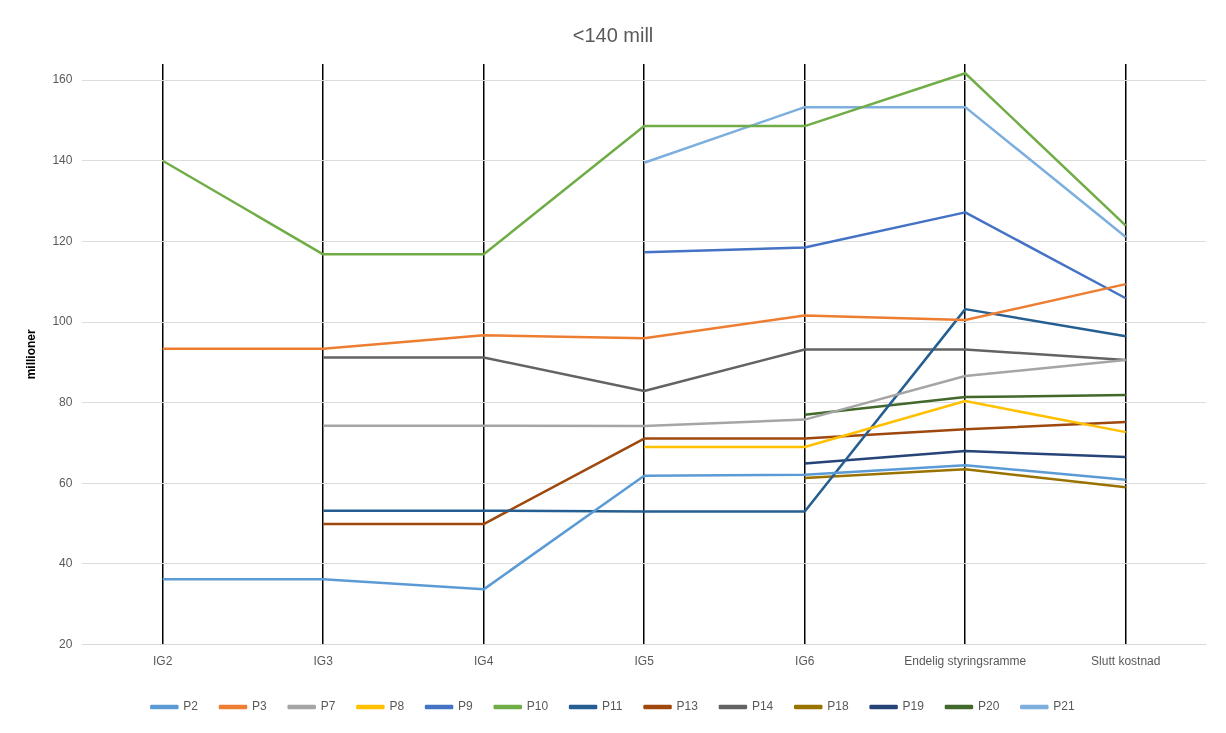 The image size is (1226, 733). I want to click on legend-label: P21, so click(1064, 706).